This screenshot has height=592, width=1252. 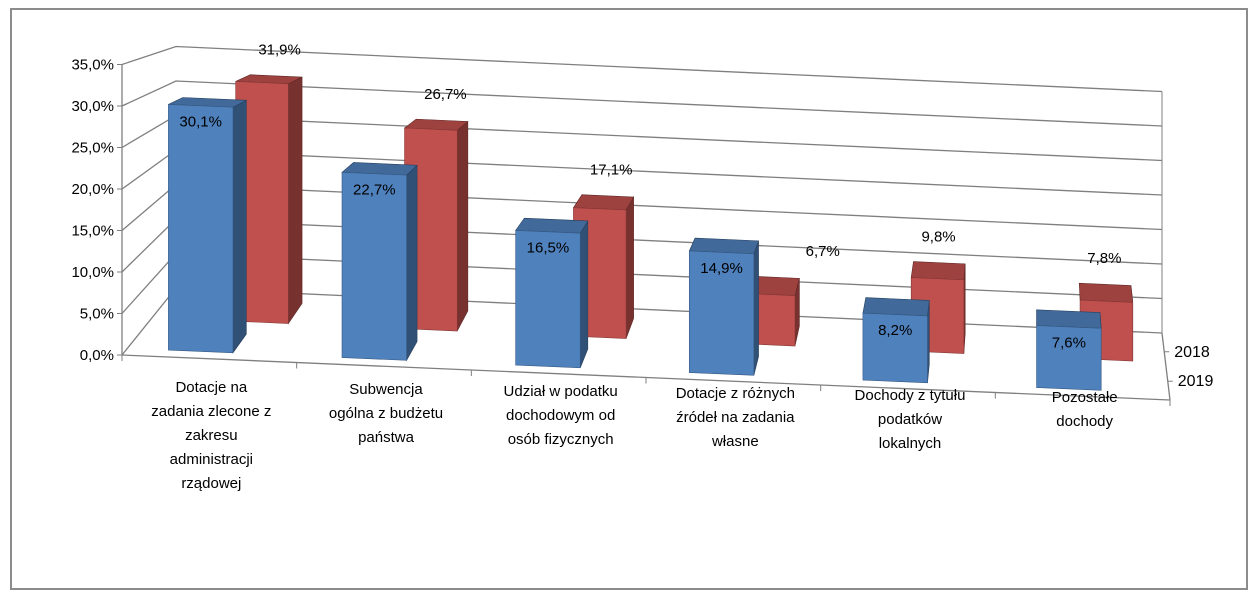 I want to click on category-label: Dochody z tytułu podatków lokalnych, so click(x=910, y=419).